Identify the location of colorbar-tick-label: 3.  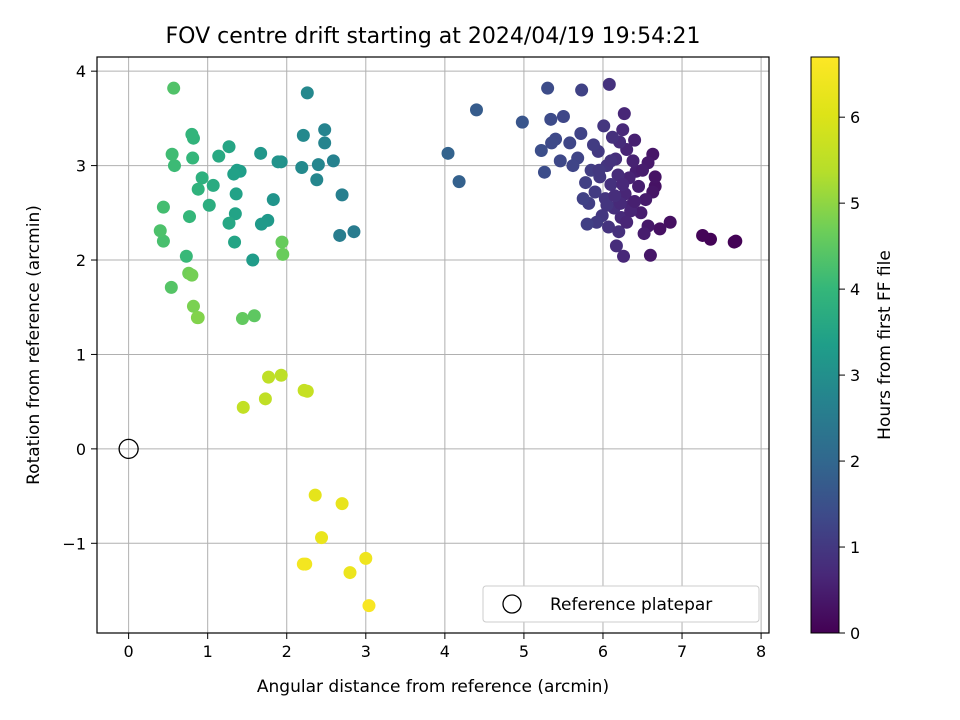
(855, 375).